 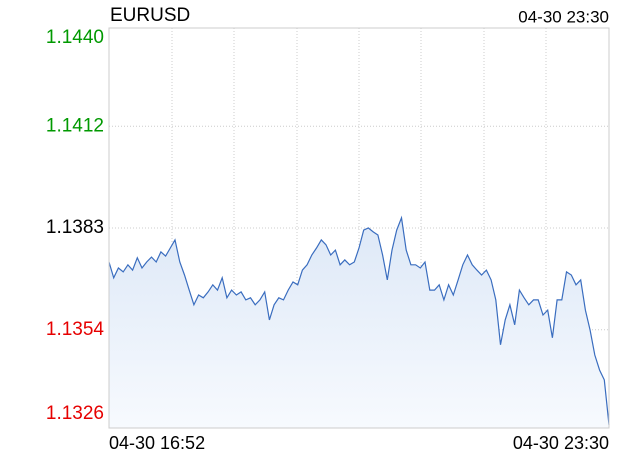 I want to click on y-tick-label: 1.1326, so click(x=75, y=413).